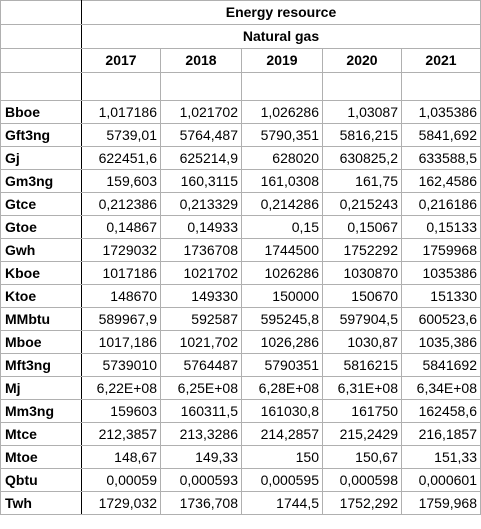 The image size is (481, 529). I want to click on value-cell: 6,34E+08, so click(441, 388).